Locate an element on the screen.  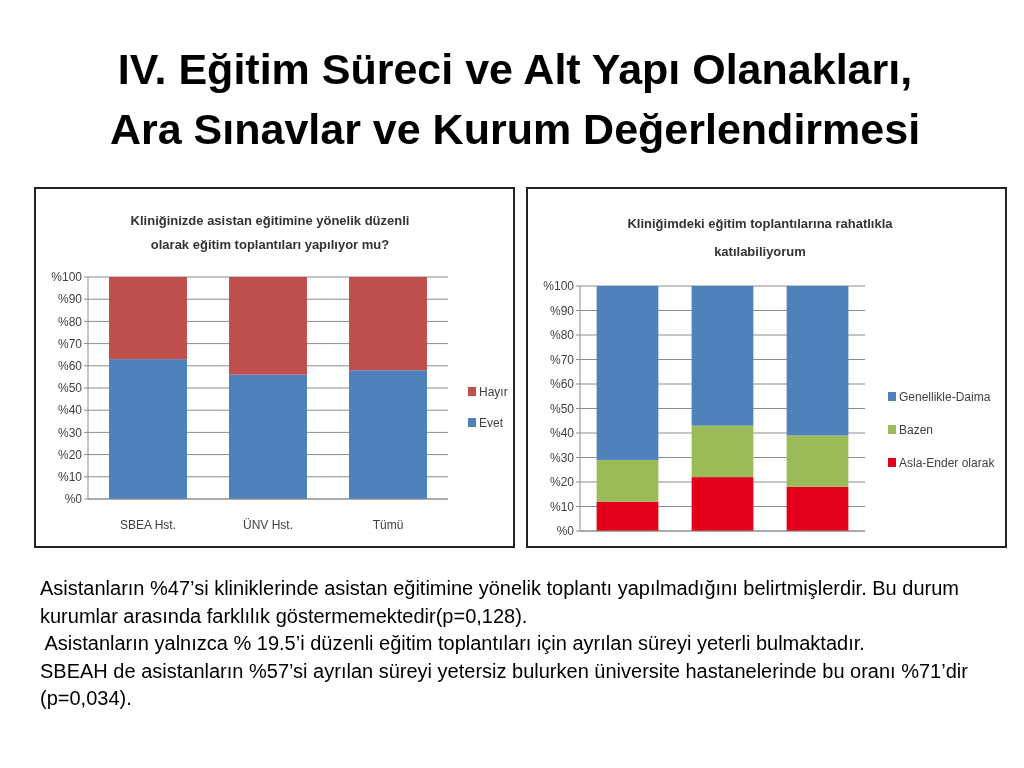
legend-label: Bazen is located at coordinates (916, 430).